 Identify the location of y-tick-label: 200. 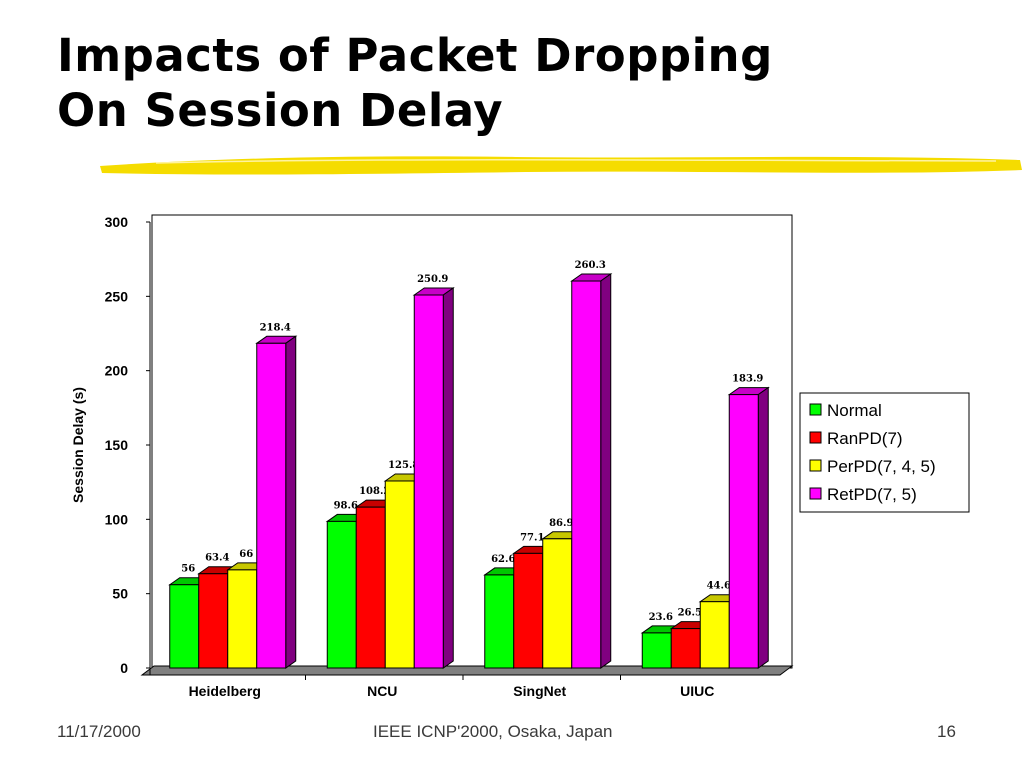
(117, 371).